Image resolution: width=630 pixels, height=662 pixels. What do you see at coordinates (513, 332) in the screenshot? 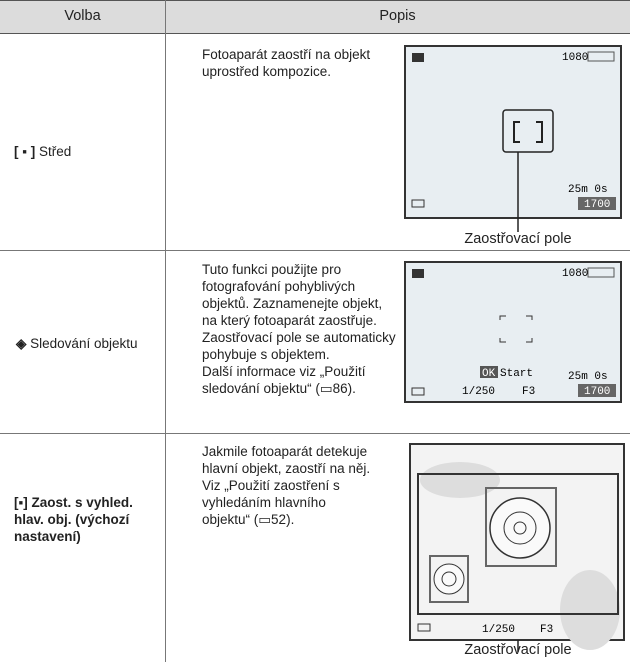
I see `camera-screen: 1080 OK Start 25m 0s 1/250 F3 1700` at bounding box center [513, 332].